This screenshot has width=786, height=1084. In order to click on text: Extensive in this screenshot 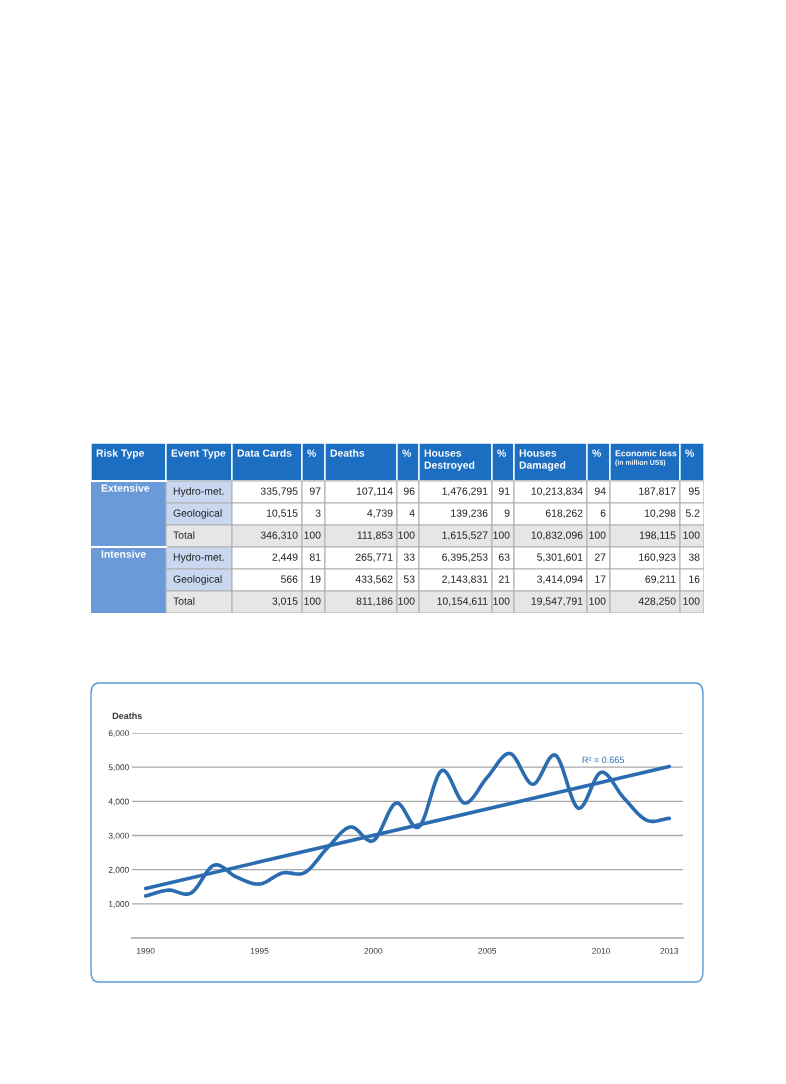, I will do `click(125, 488)`.